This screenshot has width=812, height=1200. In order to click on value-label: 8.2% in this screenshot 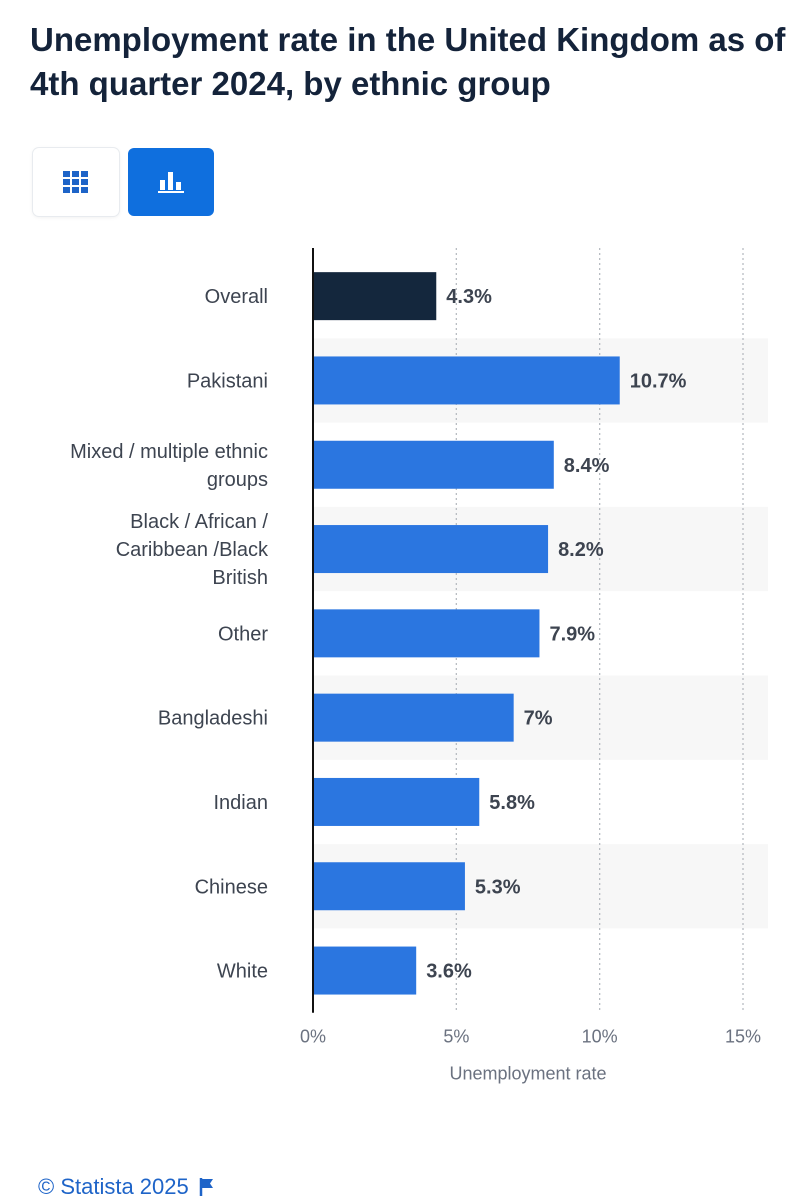, I will do `click(581, 550)`.